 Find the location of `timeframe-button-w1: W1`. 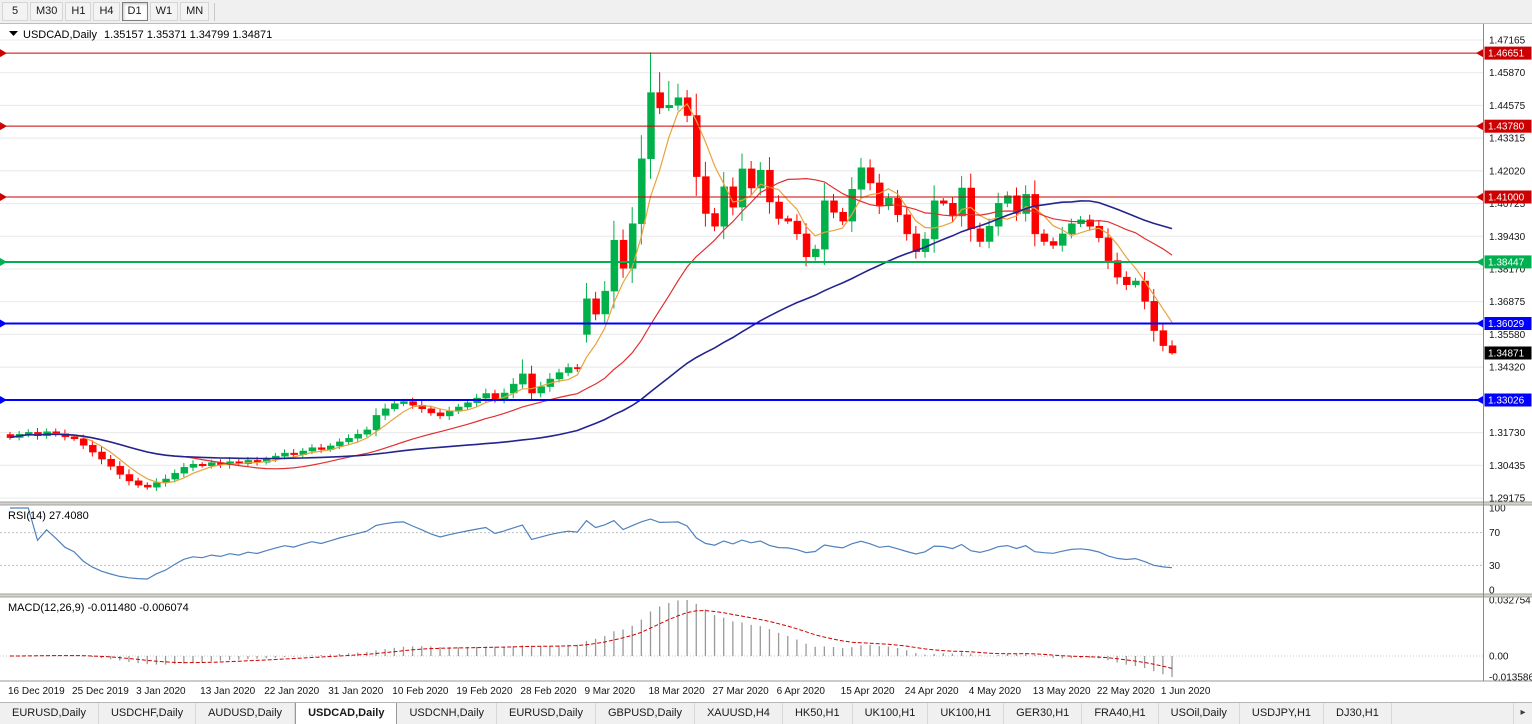

timeframe-button-w1: W1 is located at coordinates (164, 11).